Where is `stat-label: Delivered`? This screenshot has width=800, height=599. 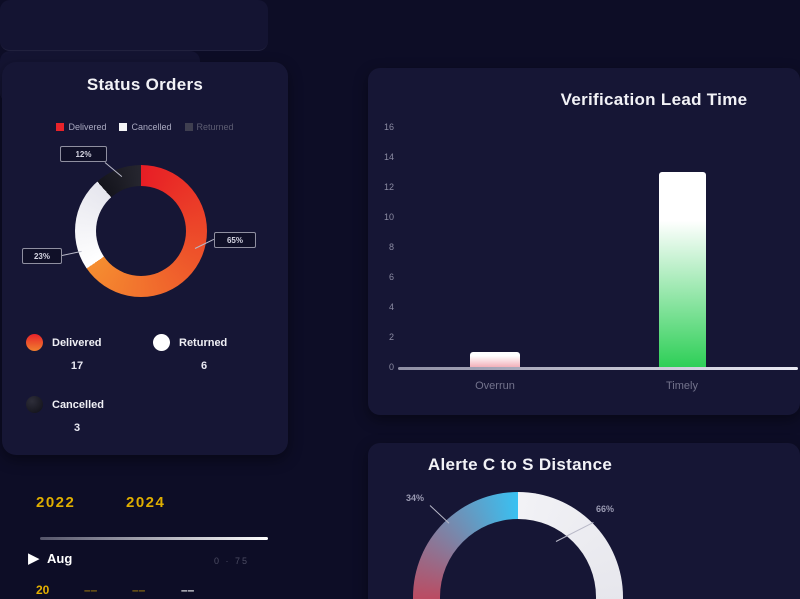 stat-label: Delivered is located at coordinates (77, 342).